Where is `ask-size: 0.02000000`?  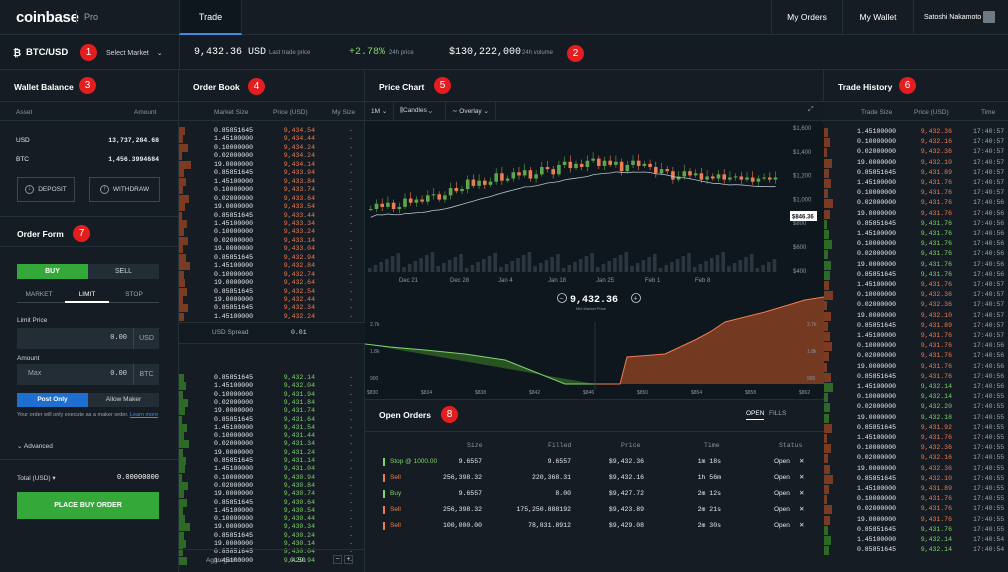
ask-size: 0.02000000 is located at coordinates (233, 198).